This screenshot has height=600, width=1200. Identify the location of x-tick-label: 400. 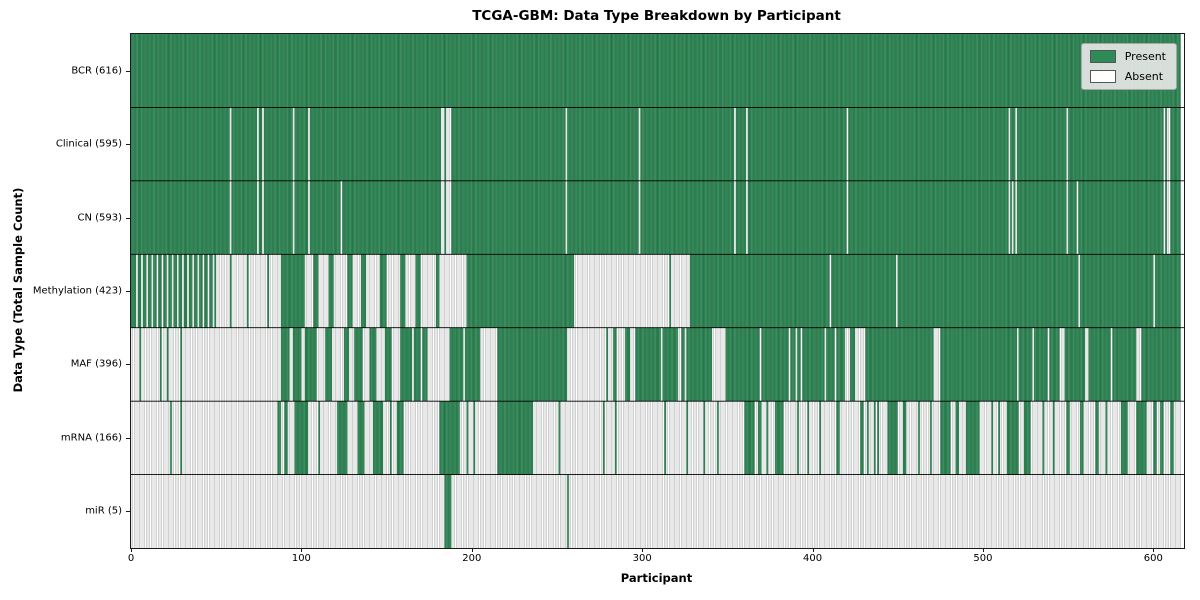
(813, 558).